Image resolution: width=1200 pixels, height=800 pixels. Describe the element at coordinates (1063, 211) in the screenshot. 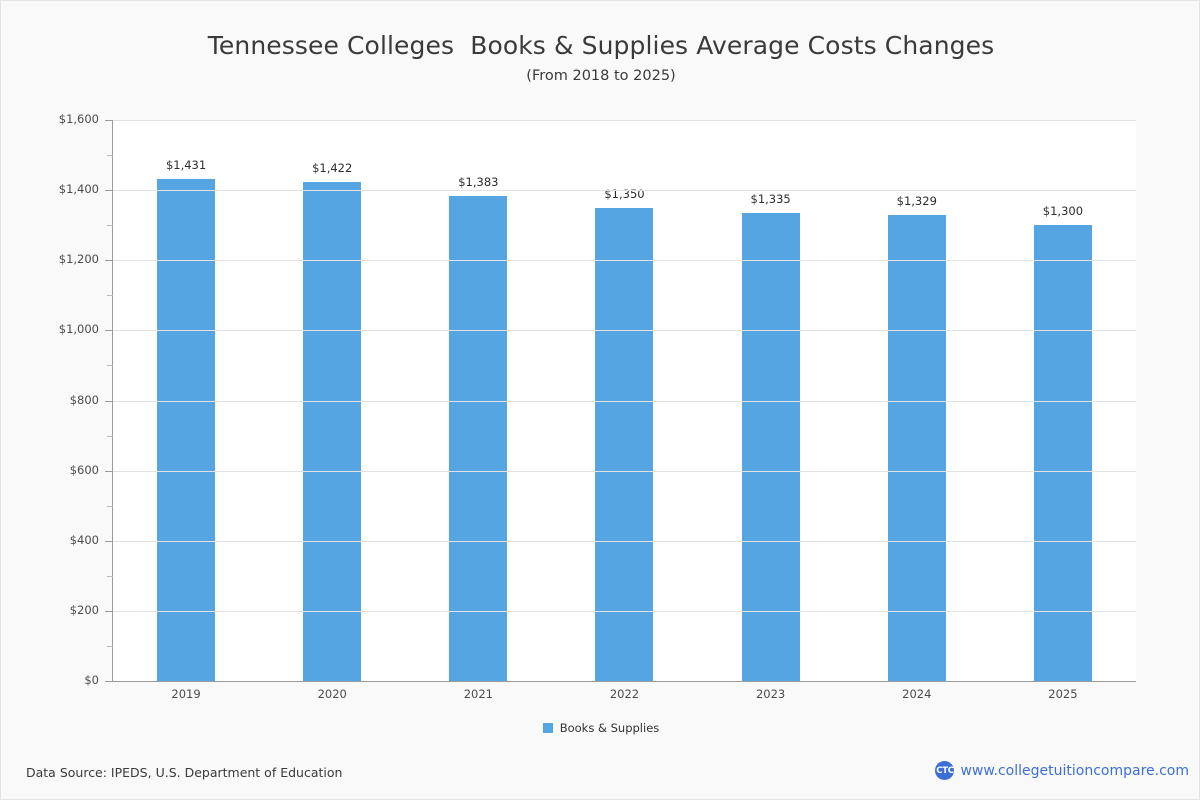

I see `bar-value-label: $1,300` at that location.